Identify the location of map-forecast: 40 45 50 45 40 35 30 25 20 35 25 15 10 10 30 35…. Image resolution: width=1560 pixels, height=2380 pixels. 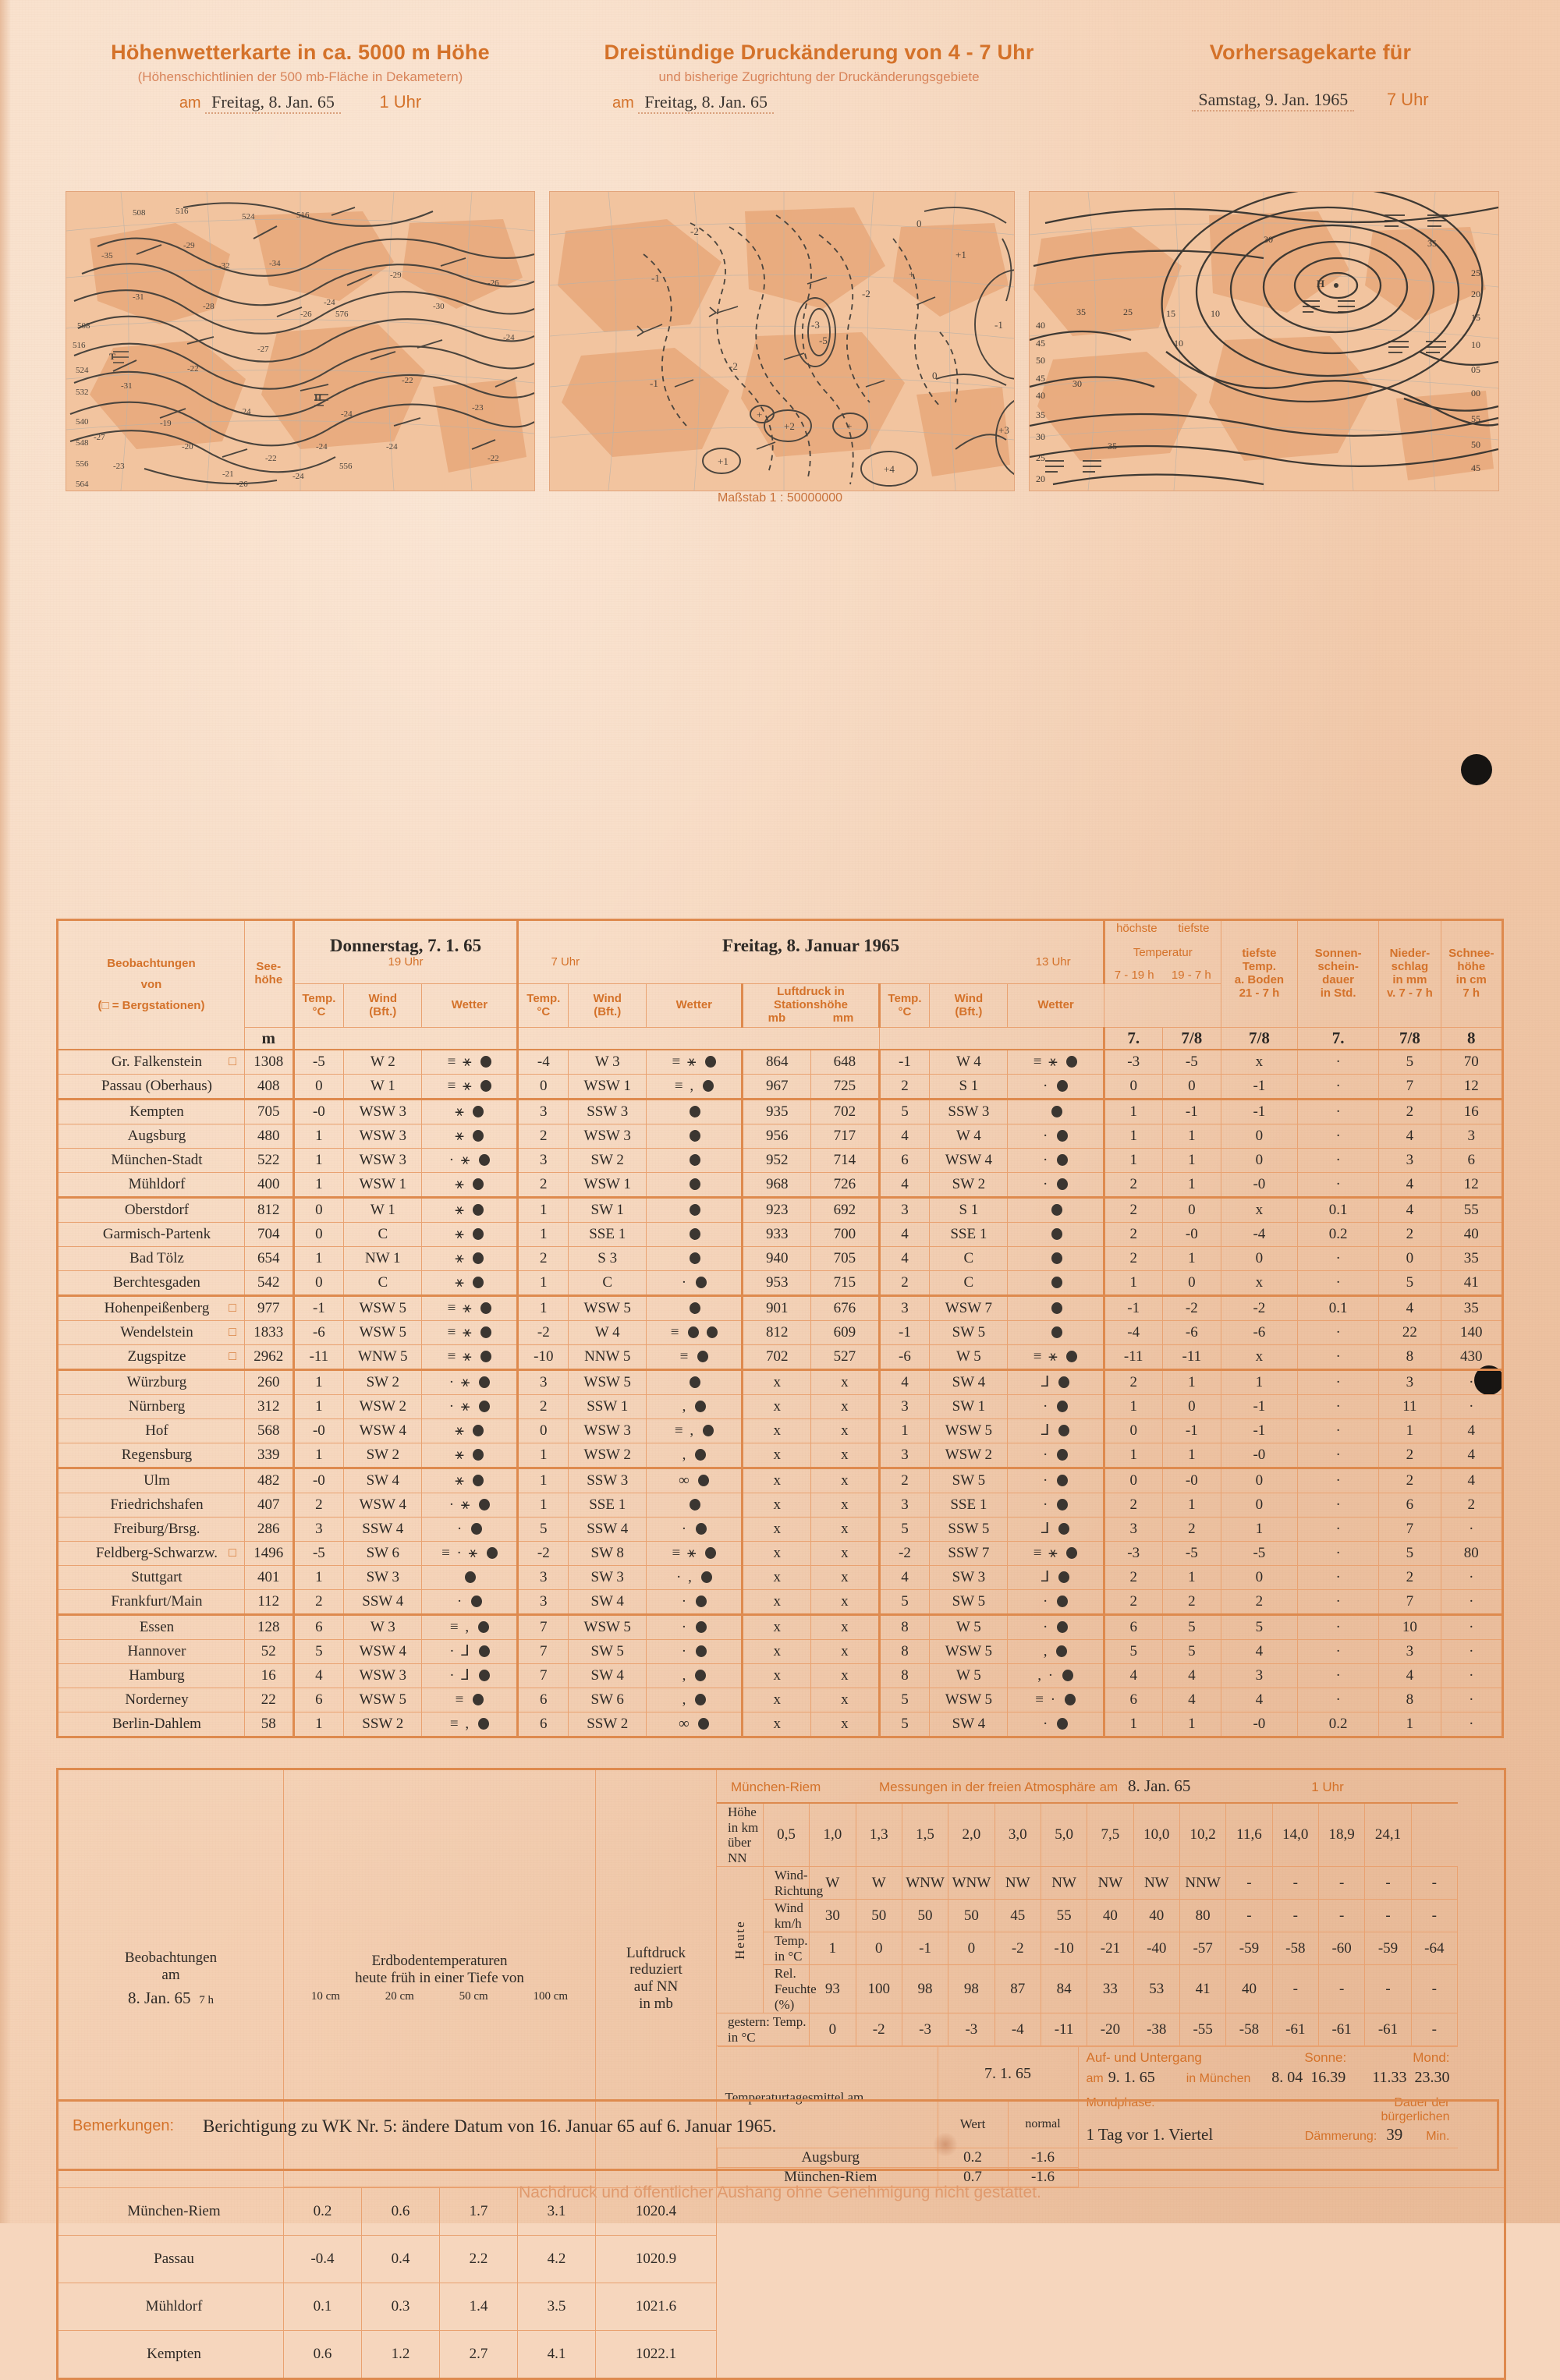
(1264, 341).